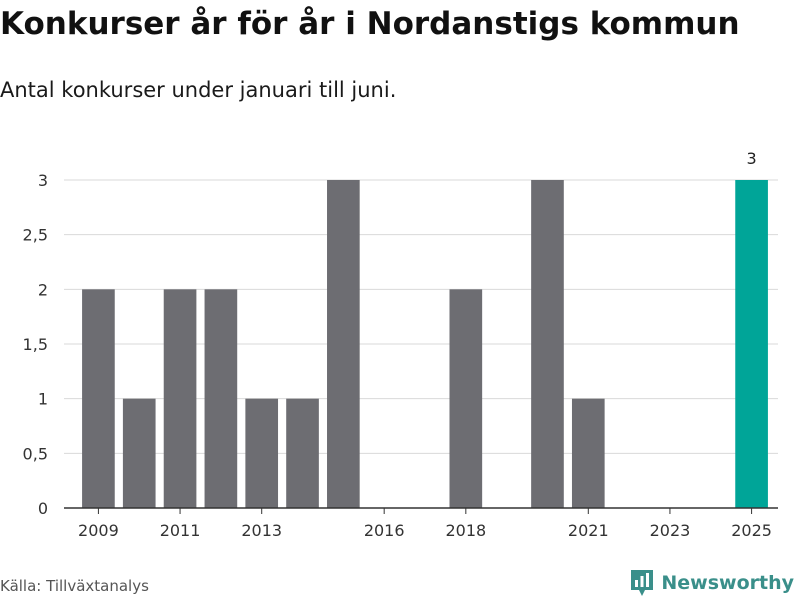  Describe the element at coordinates (35, 235) in the screenshot. I see `y-tick-label: 2,5` at that location.